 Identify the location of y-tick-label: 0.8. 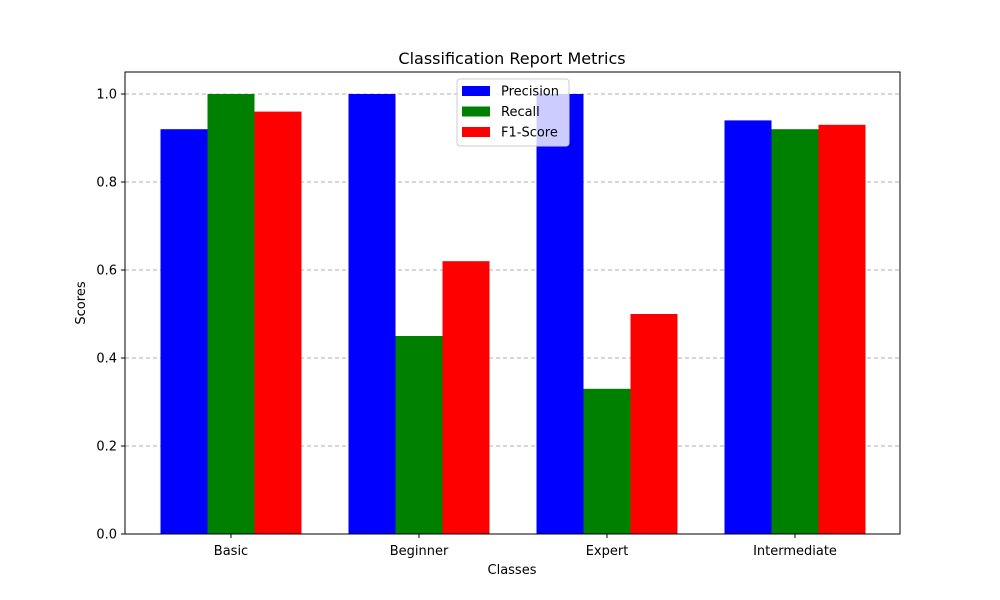
(106, 183).